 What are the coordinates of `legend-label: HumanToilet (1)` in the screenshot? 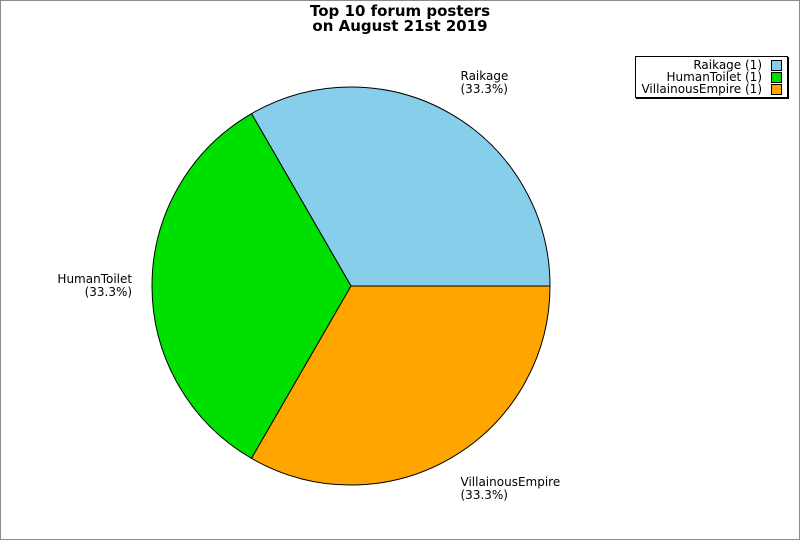 It's located at (714, 77).